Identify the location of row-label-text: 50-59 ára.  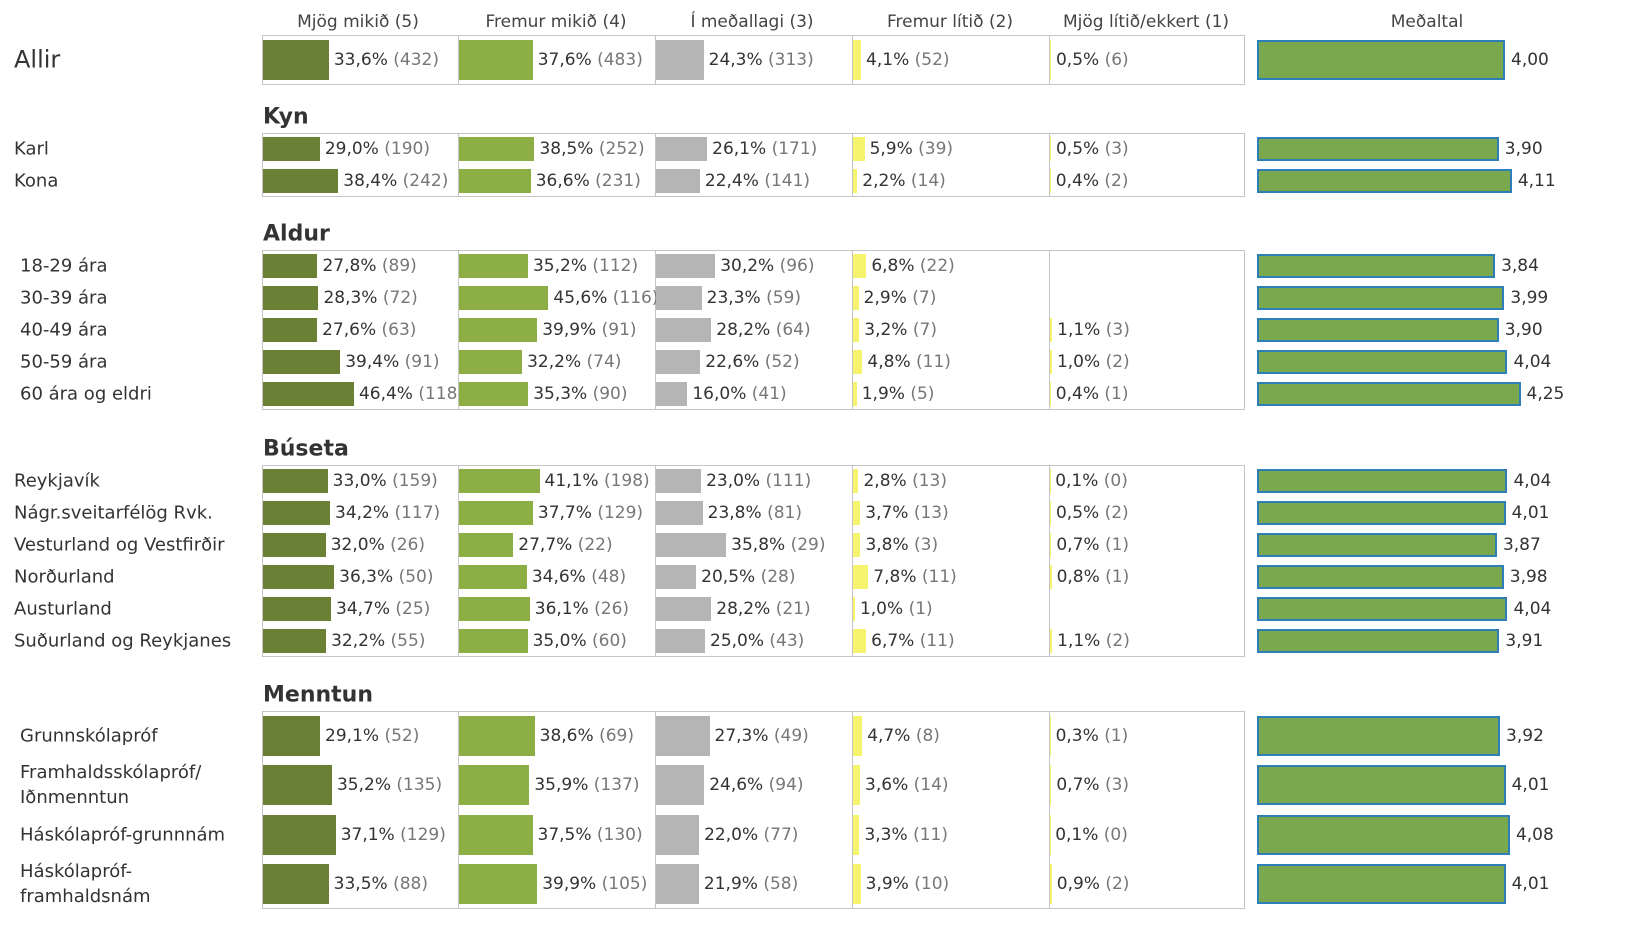
(64, 362).